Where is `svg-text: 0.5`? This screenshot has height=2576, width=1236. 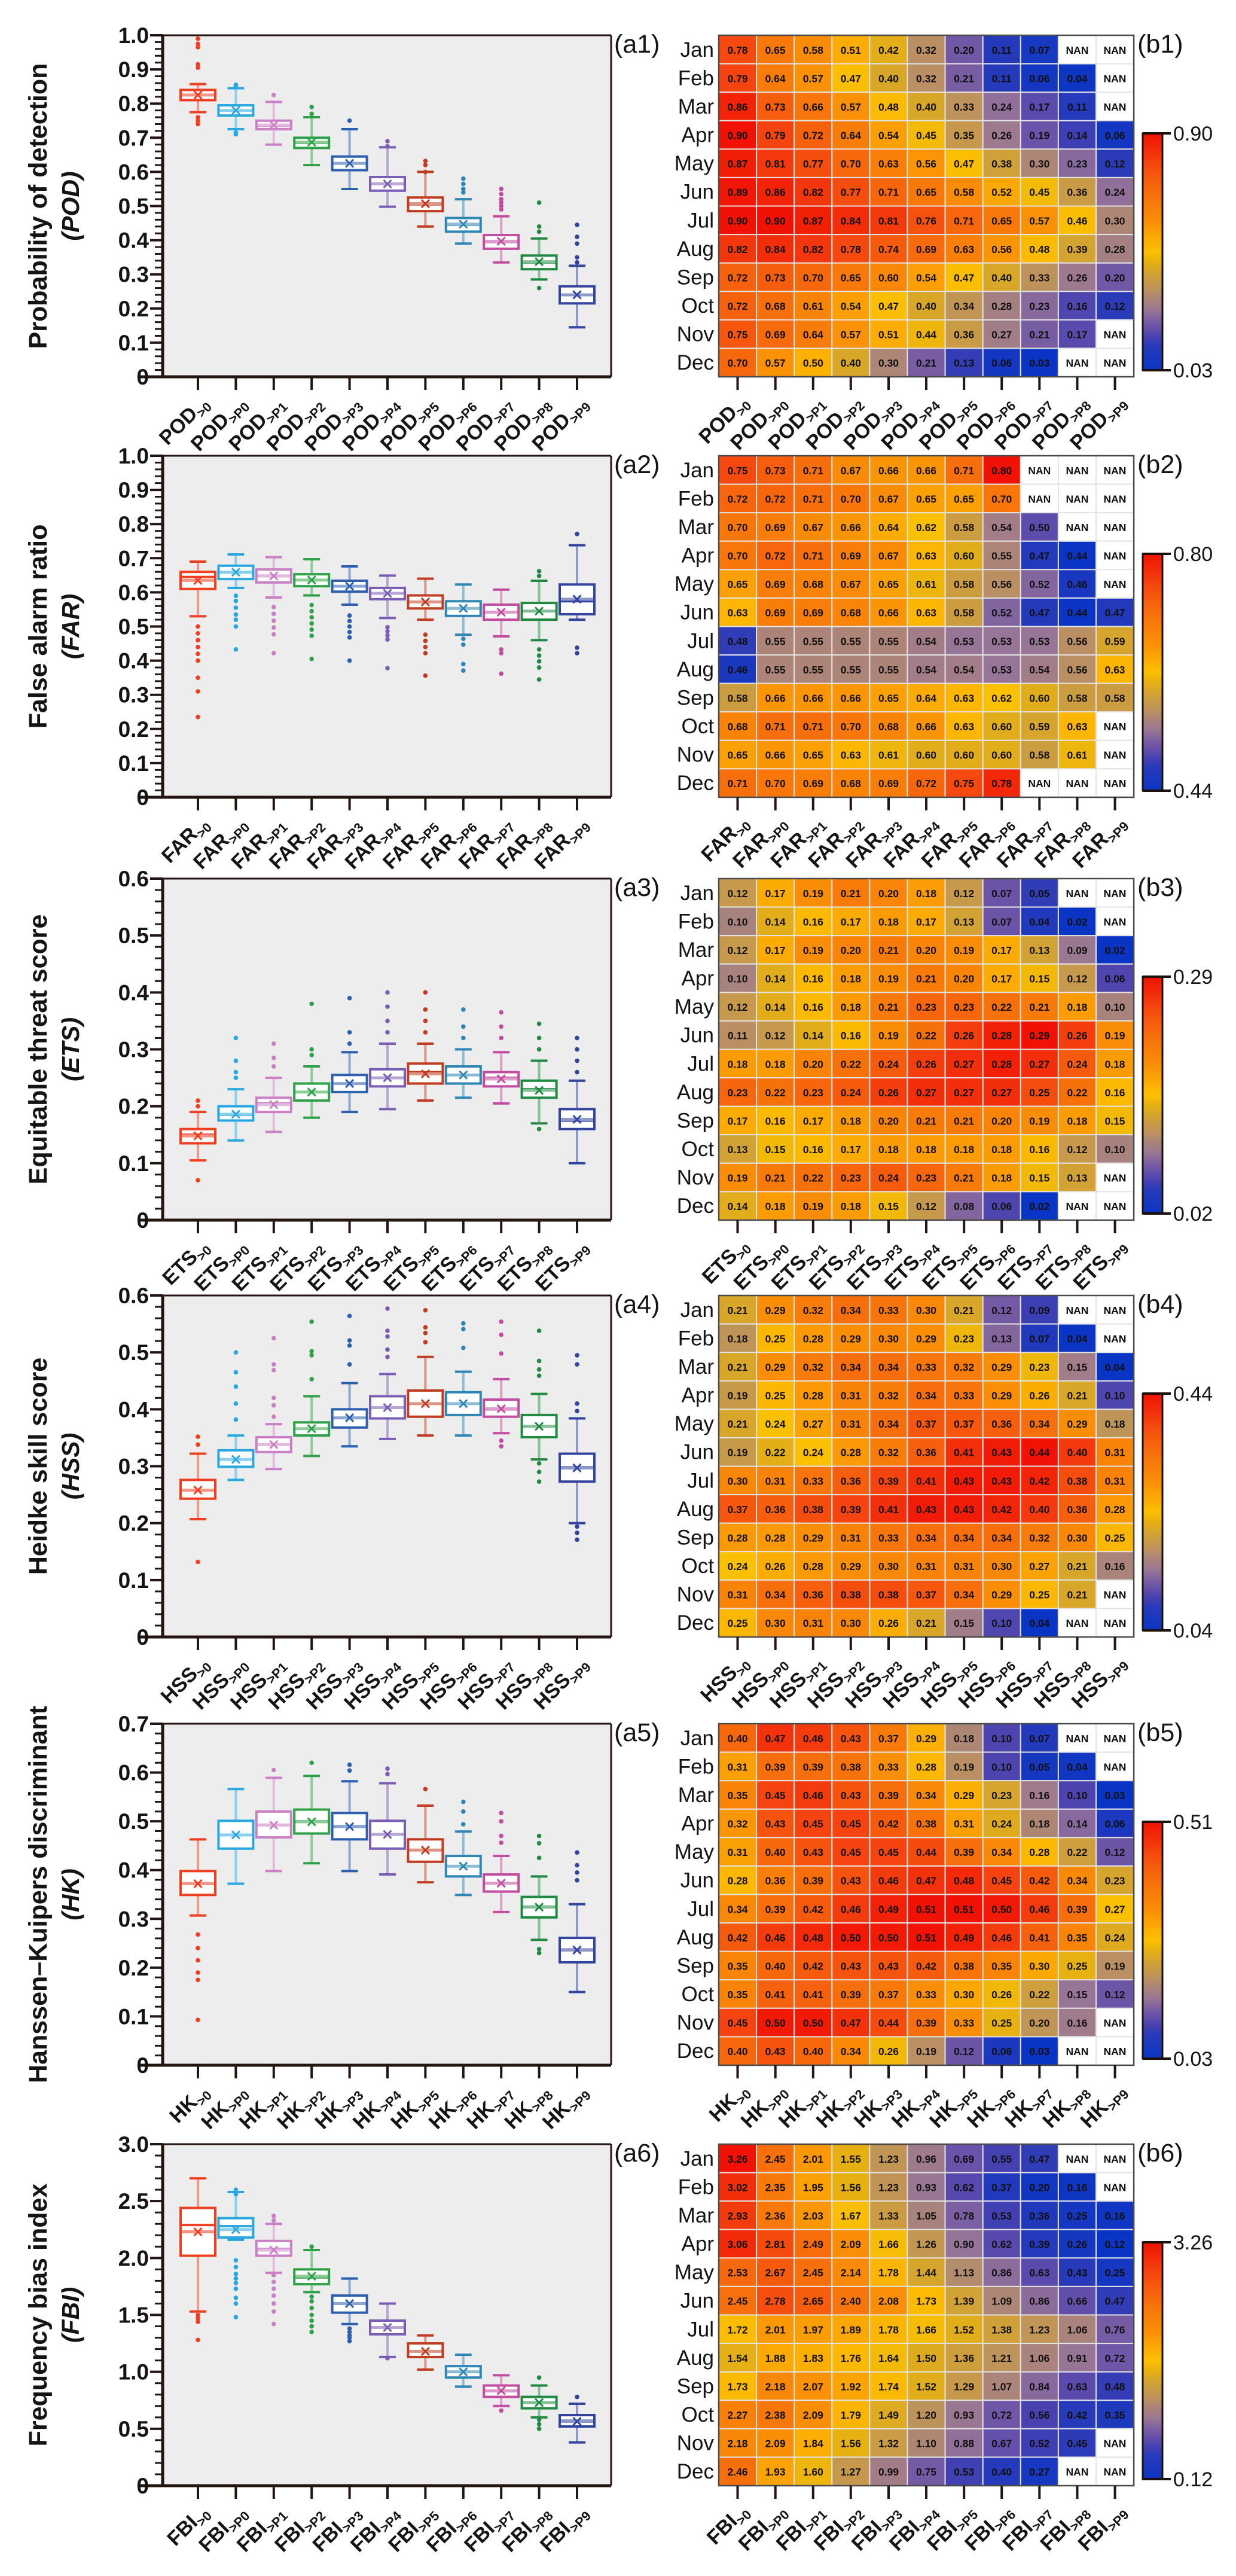 svg-text: 0.5 is located at coordinates (133, 2429).